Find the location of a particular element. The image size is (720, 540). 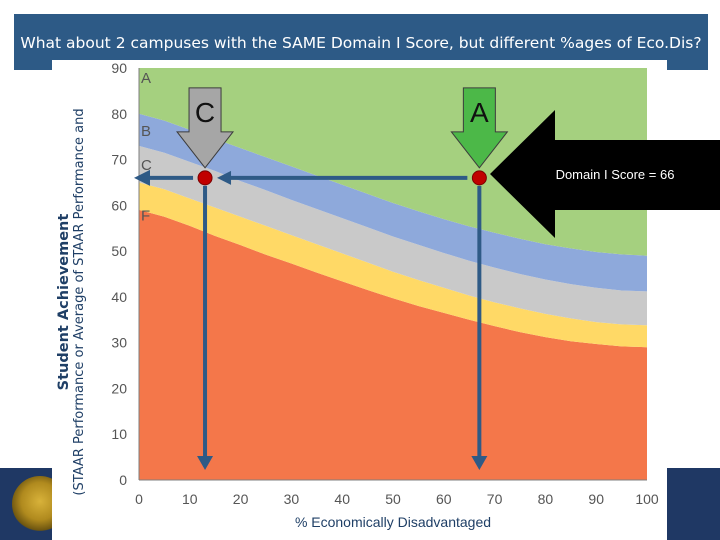

x-tick-label: 20 is located at coordinates (241, 499).